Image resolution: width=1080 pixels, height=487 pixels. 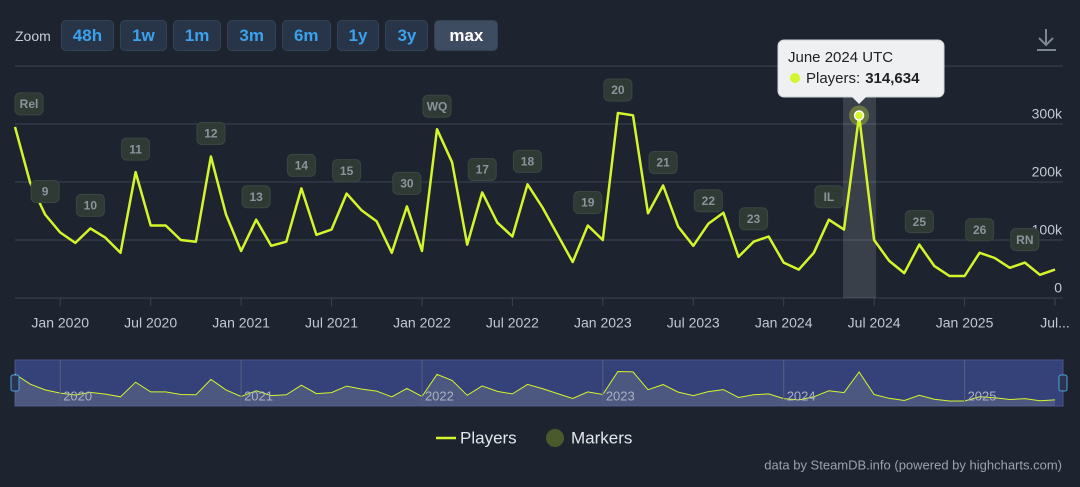 I want to click on marker-flag: 9, so click(x=45, y=191).